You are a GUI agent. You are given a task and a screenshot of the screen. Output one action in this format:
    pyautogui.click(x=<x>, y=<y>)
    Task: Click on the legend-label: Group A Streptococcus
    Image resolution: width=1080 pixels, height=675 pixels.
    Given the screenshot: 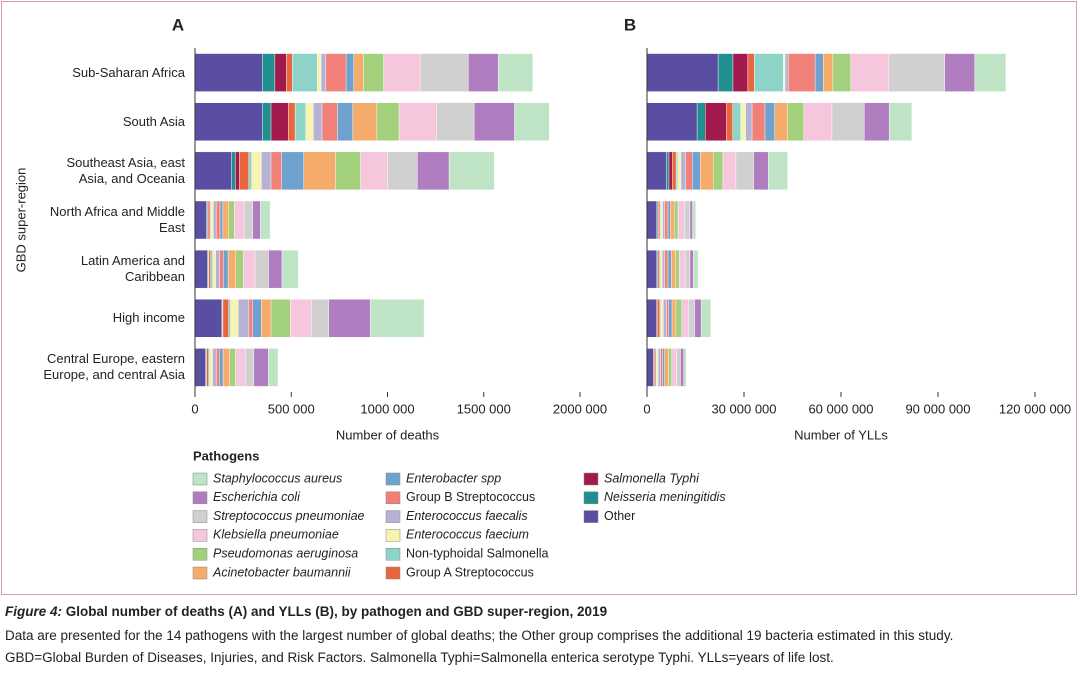 What is the action you would take?
    pyautogui.click(x=470, y=572)
    